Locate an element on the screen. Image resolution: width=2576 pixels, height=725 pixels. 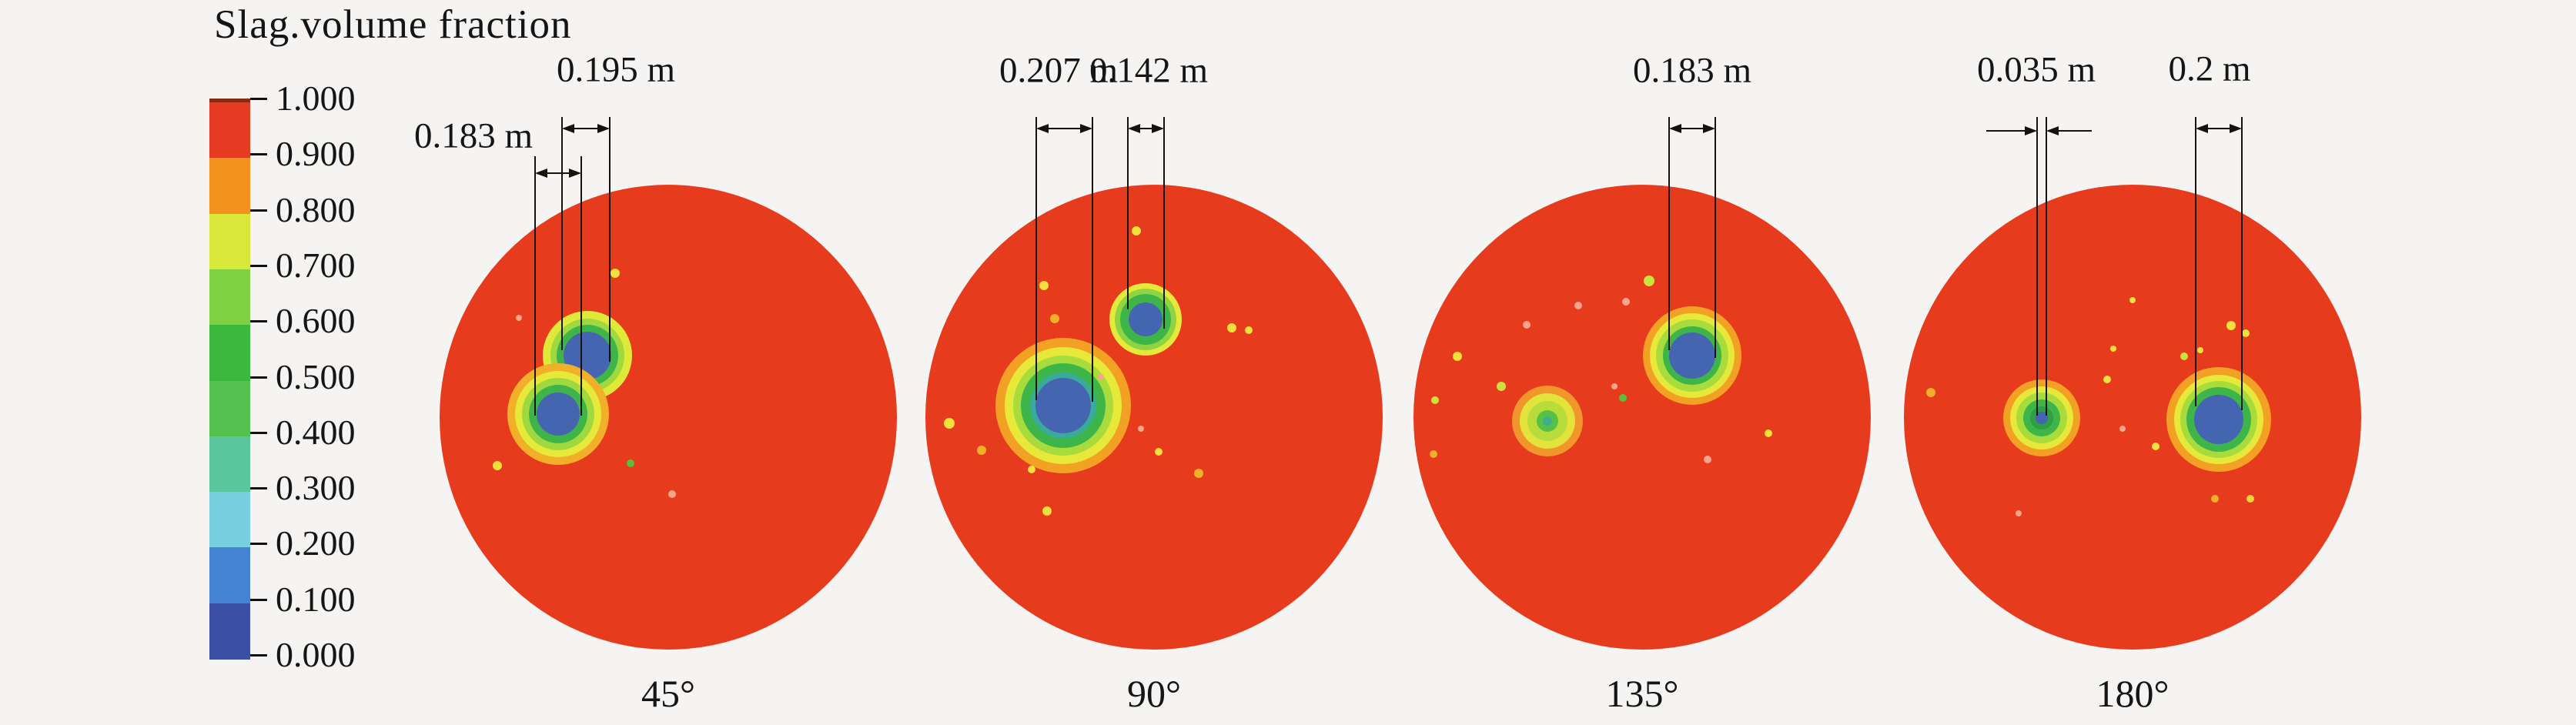
dimension-extension-left is located at coordinates (2011, 131).